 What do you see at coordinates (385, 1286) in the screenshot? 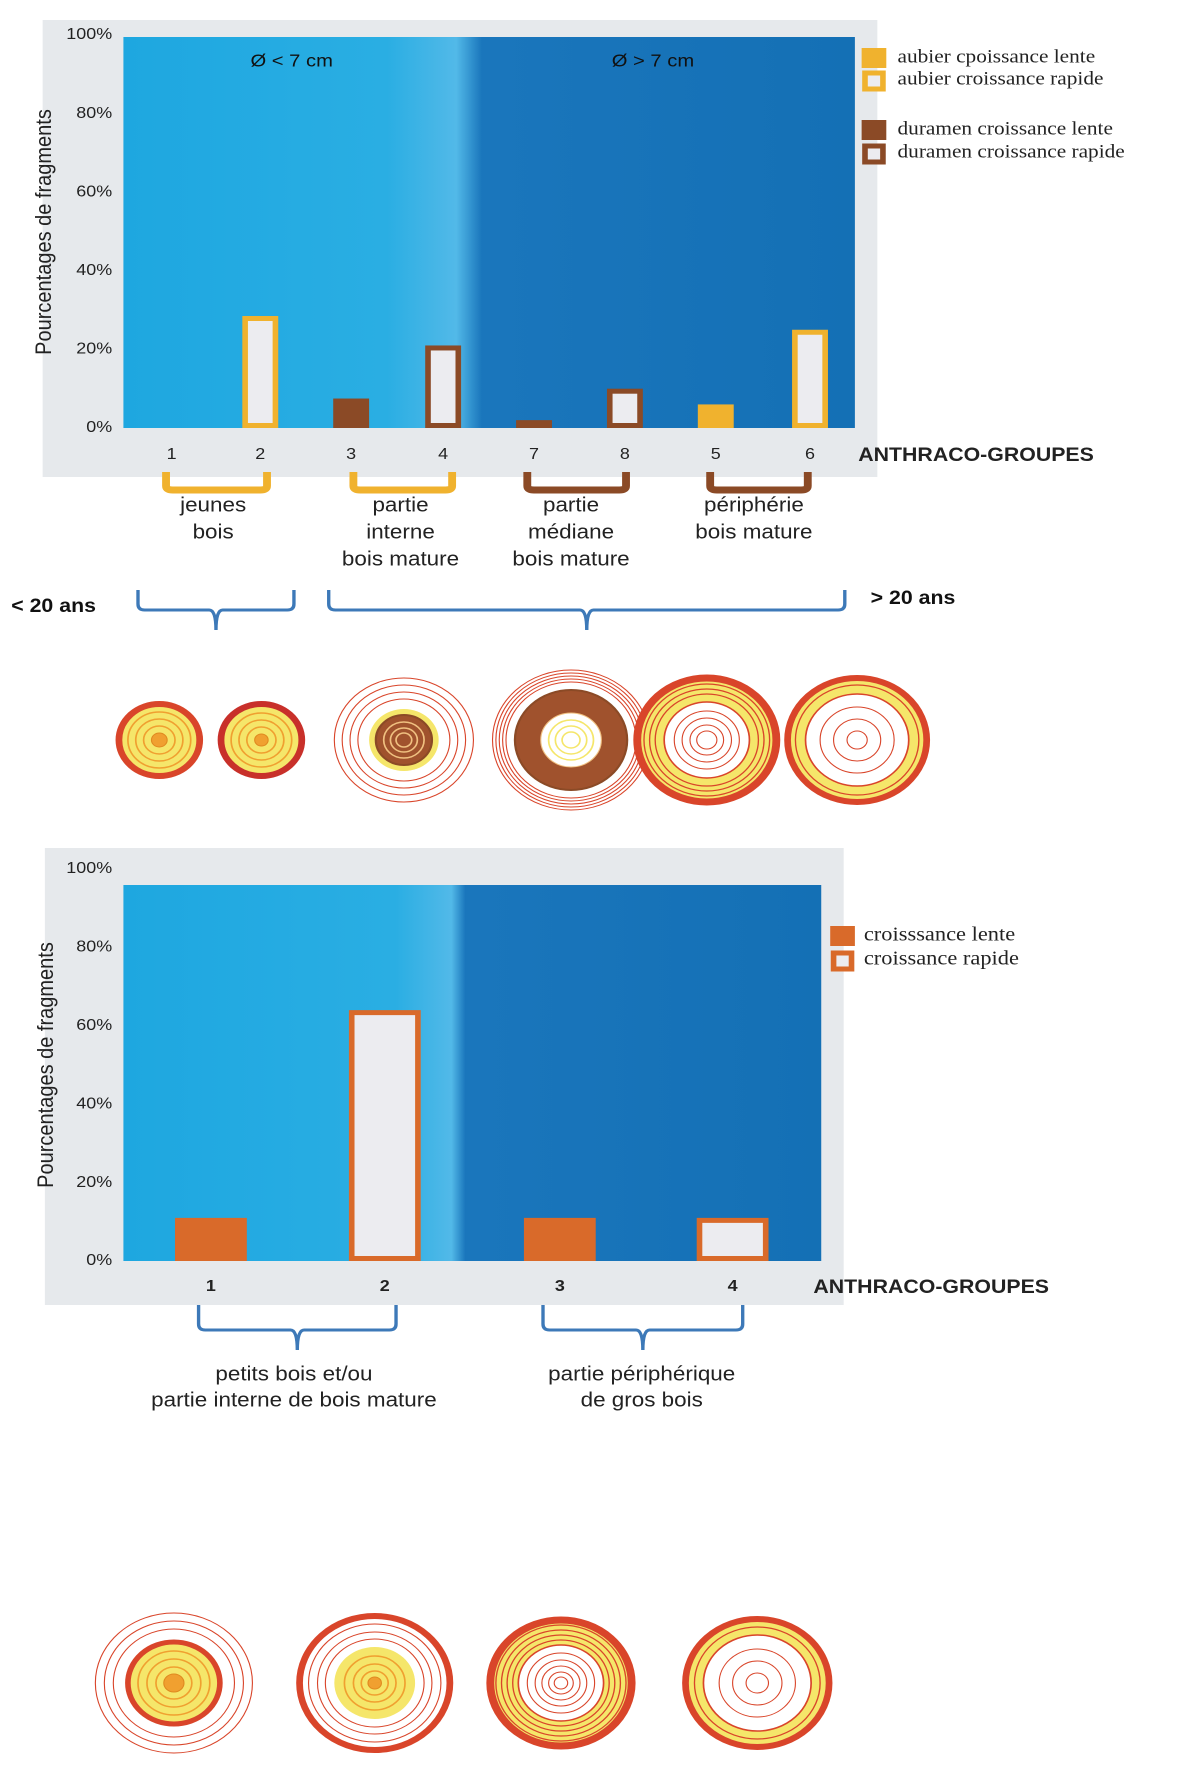
I see `x-tick-label: 2` at bounding box center [385, 1286].